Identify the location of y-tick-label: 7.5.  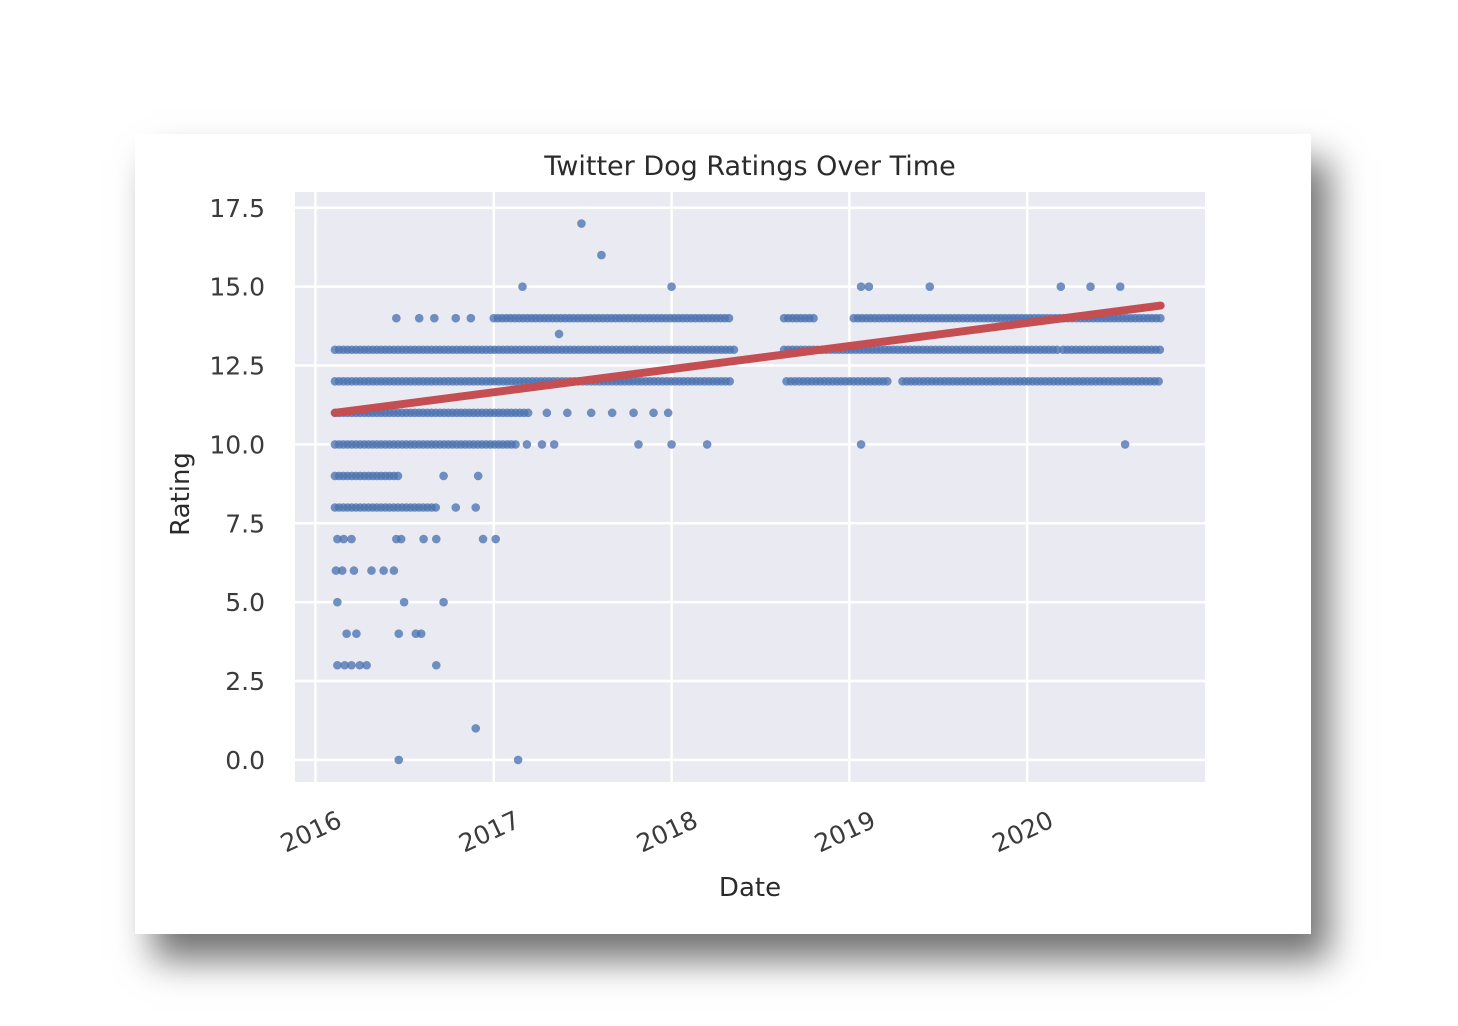
(245, 523).